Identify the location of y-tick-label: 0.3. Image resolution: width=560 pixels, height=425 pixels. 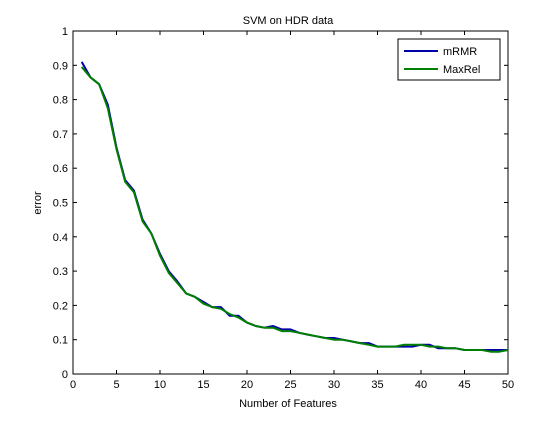
(60, 272).